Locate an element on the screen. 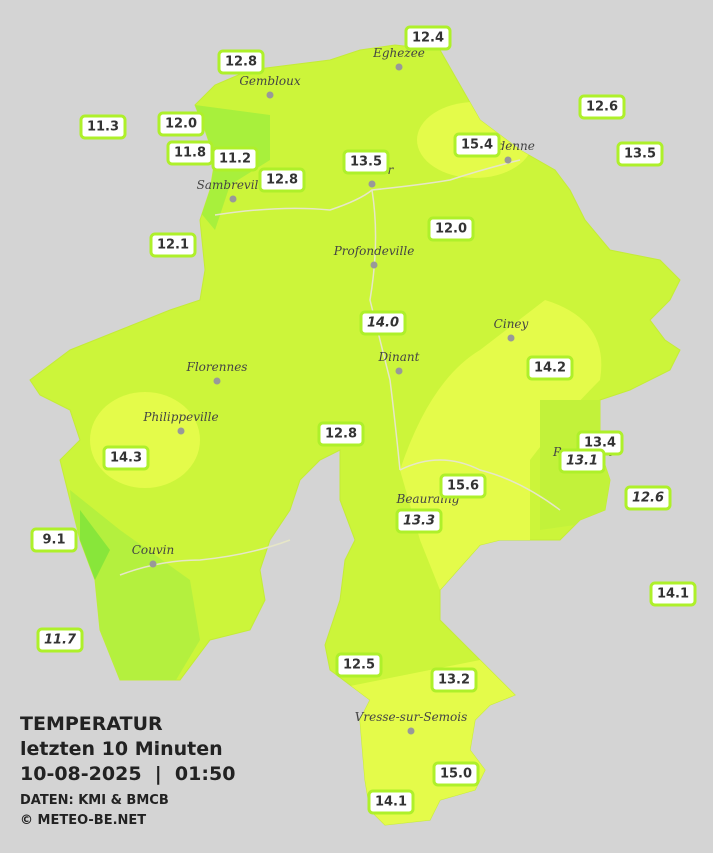 The height and width of the screenshot is (853, 713). station-value: 13.1 is located at coordinates (582, 461).